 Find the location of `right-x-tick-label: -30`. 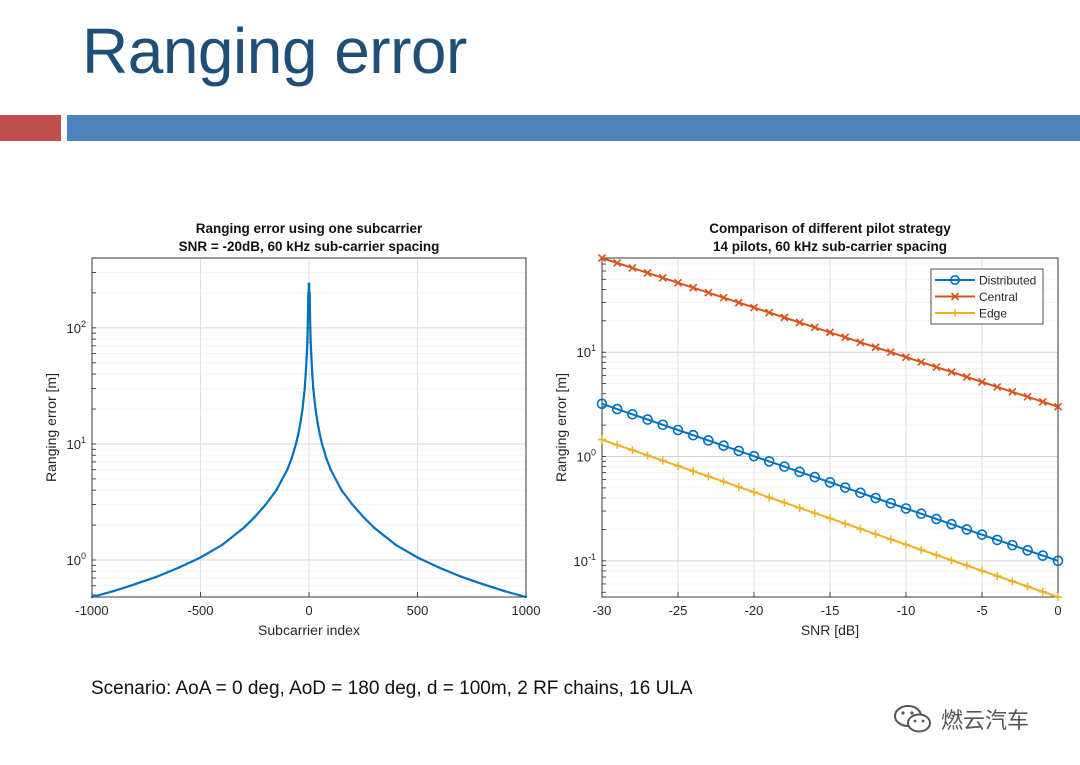

right-x-tick-label: -30 is located at coordinates (602, 610).